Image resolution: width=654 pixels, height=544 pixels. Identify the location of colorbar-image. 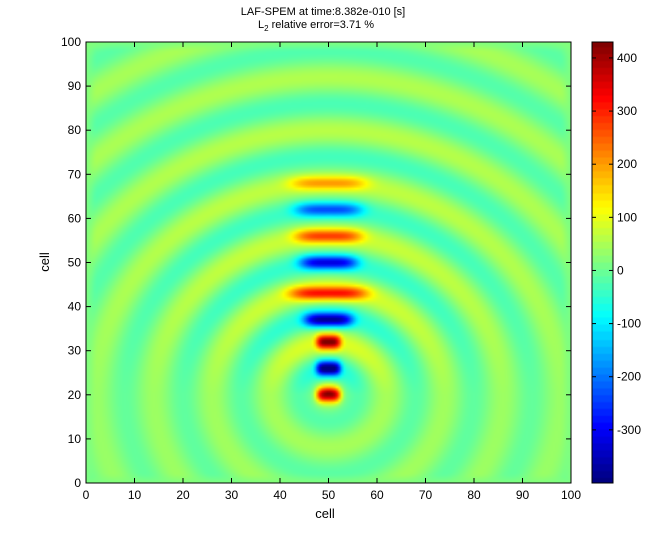
(602, 262).